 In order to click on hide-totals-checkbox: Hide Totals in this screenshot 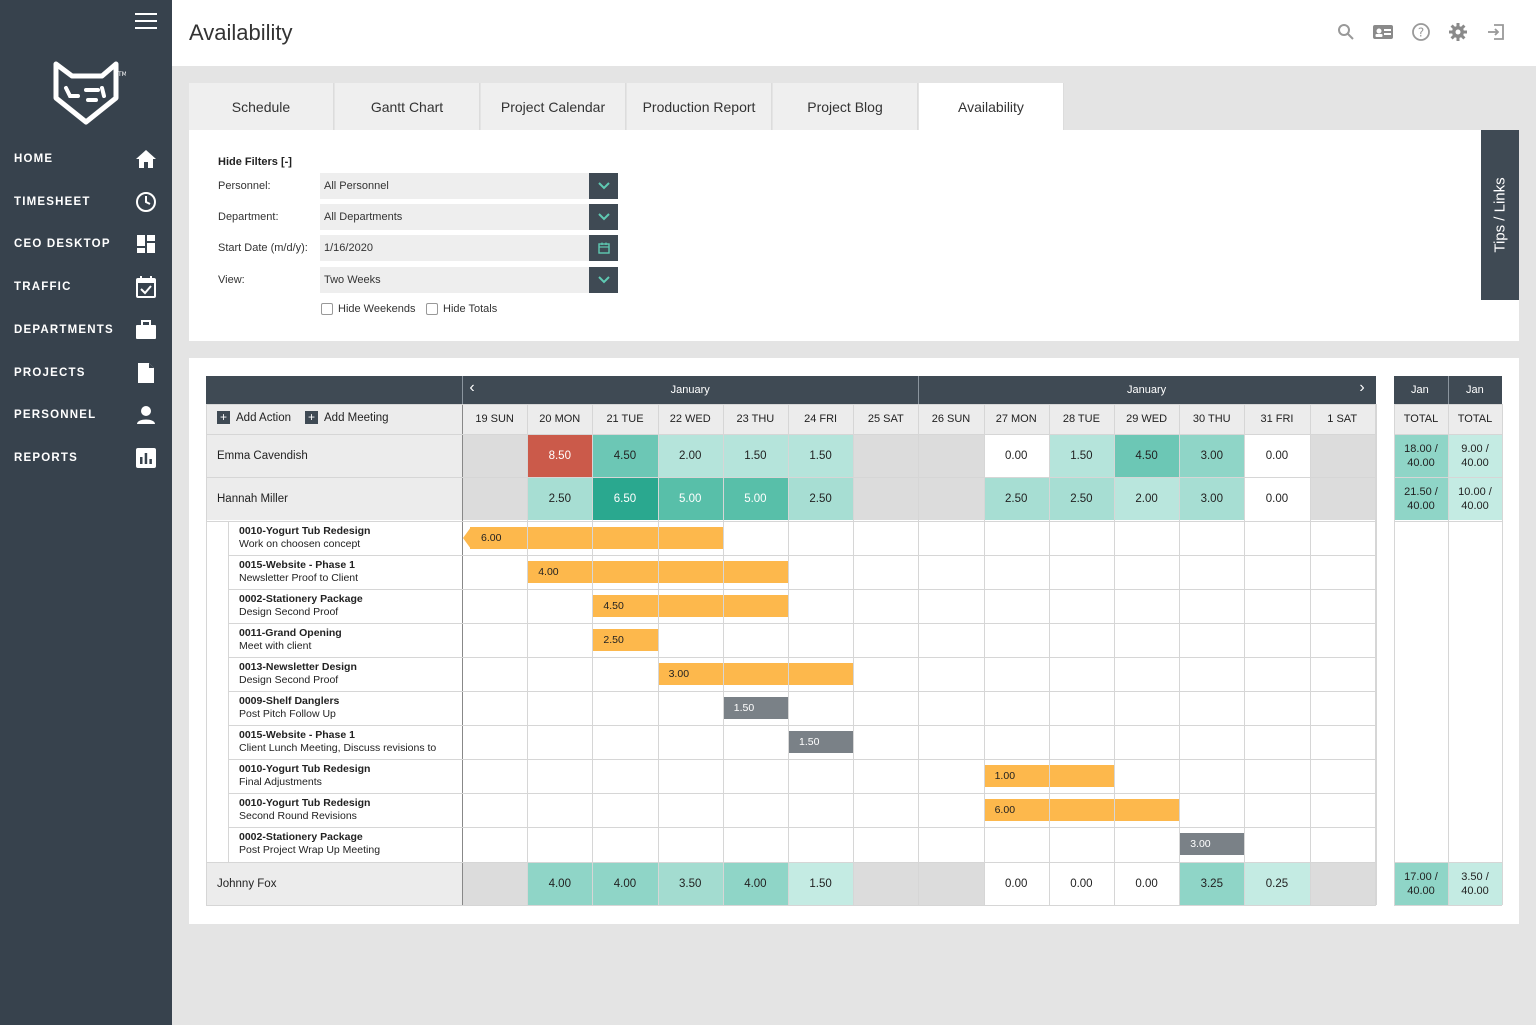, I will do `click(461, 309)`.